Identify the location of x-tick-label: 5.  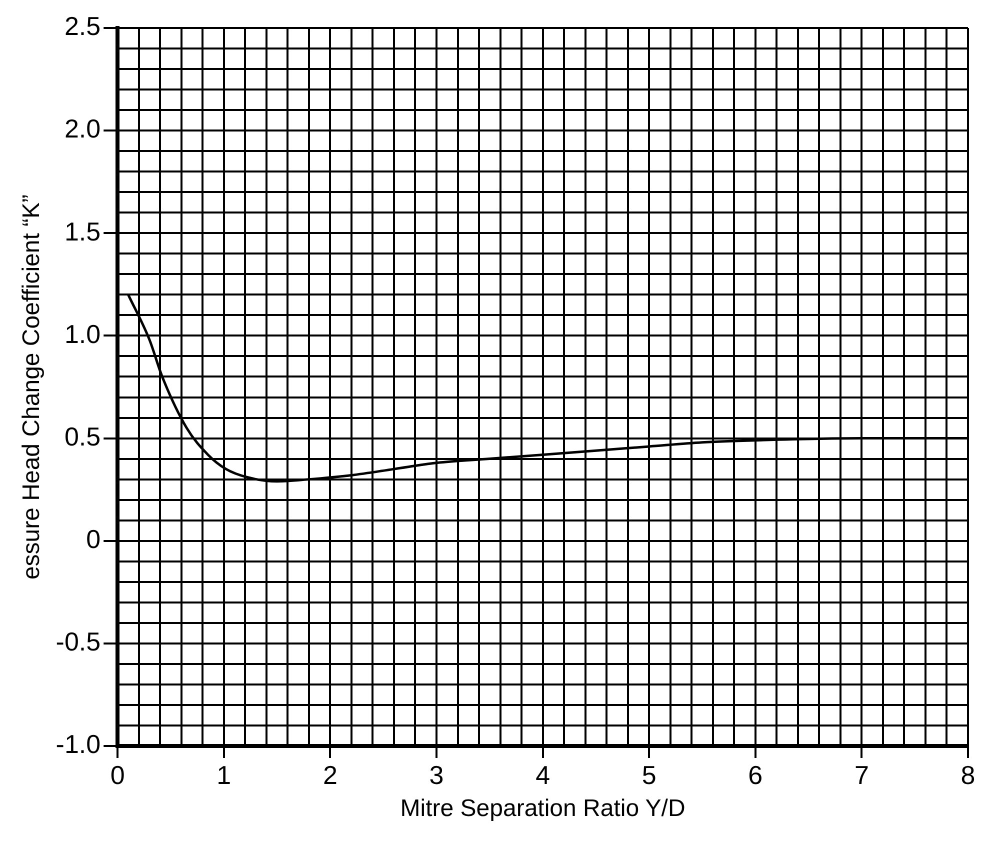
(649, 775).